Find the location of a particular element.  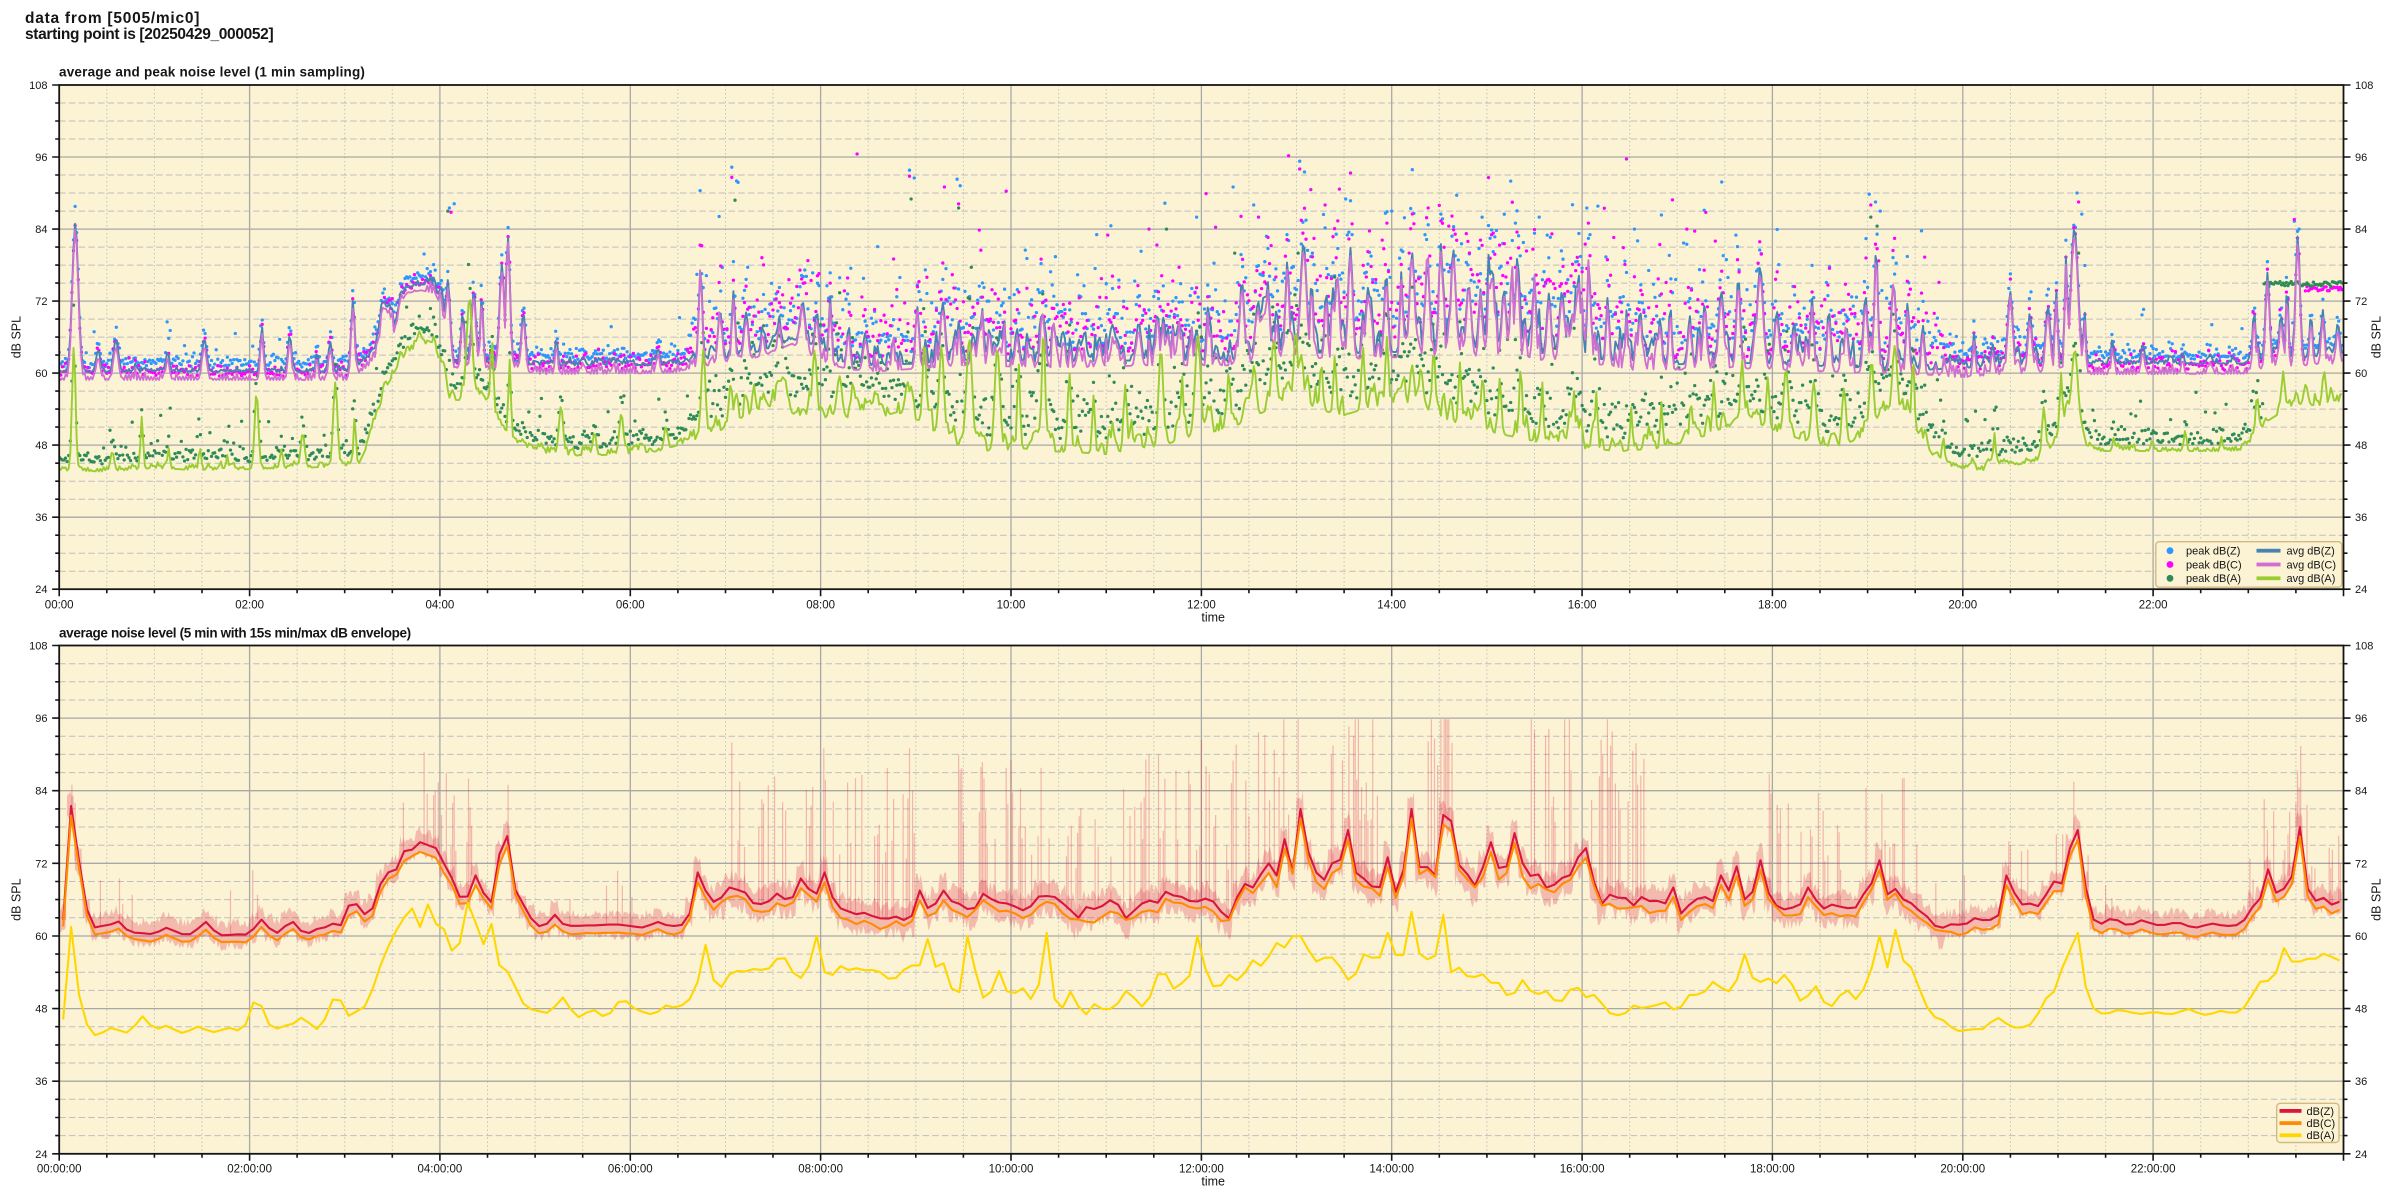

svg-text: data from [5005/mic0] is located at coordinates (112, 18).